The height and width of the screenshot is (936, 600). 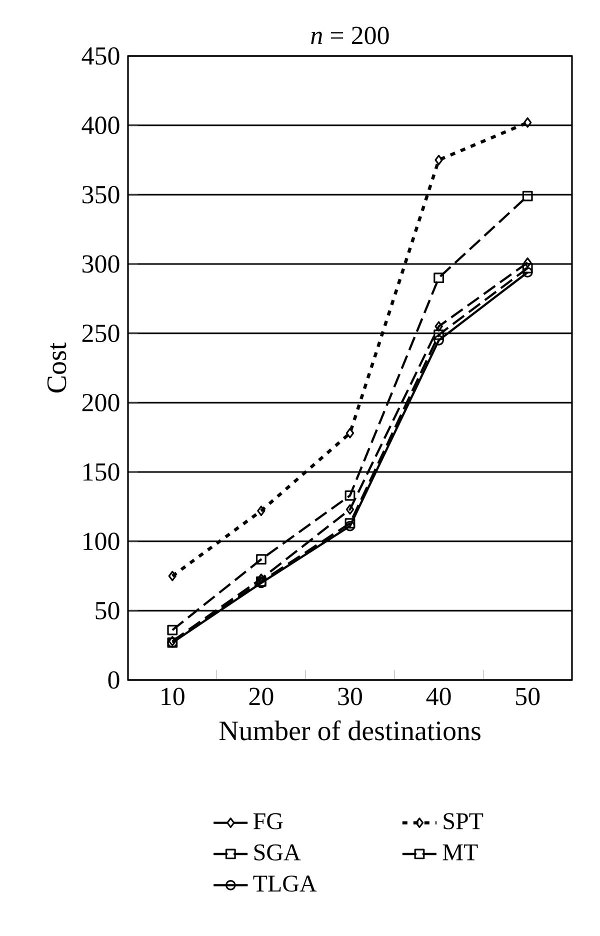 What do you see at coordinates (101, 125) in the screenshot?
I see `y-tick-label: 400` at bounding box center [101, 125].